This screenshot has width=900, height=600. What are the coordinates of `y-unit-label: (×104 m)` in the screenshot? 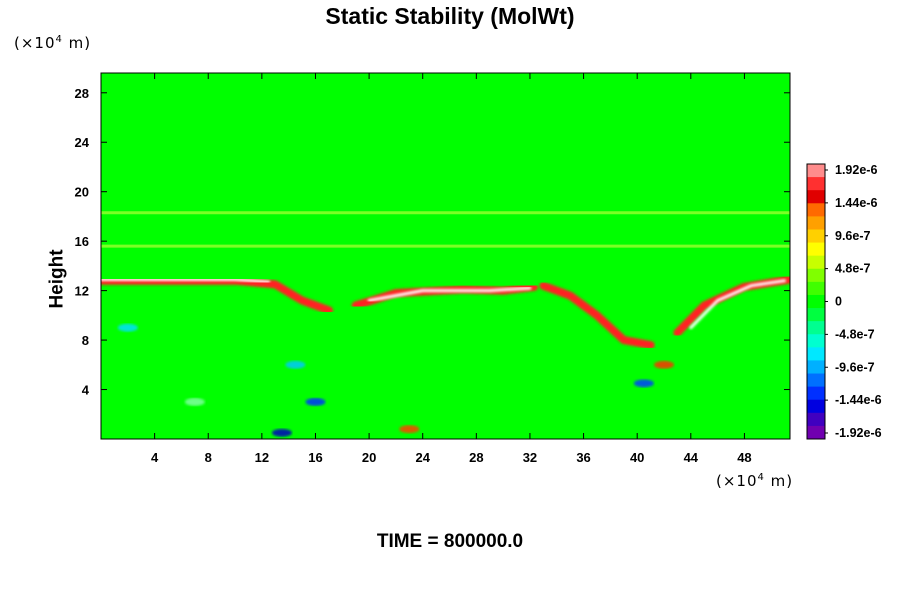 It's located at (53, 43).